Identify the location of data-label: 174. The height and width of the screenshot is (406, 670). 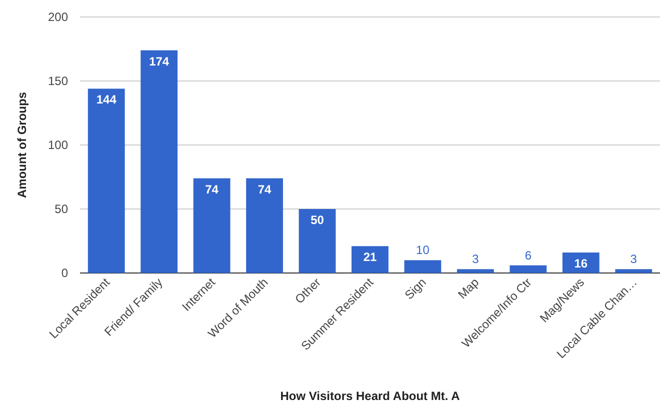
(159, 61).